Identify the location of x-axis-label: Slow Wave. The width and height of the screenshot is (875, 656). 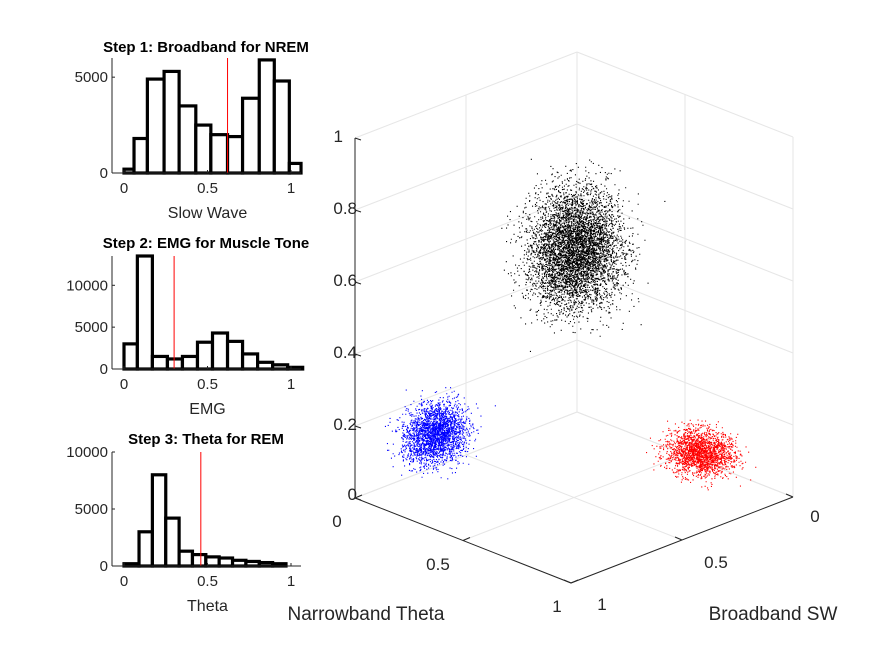
(208, 213).